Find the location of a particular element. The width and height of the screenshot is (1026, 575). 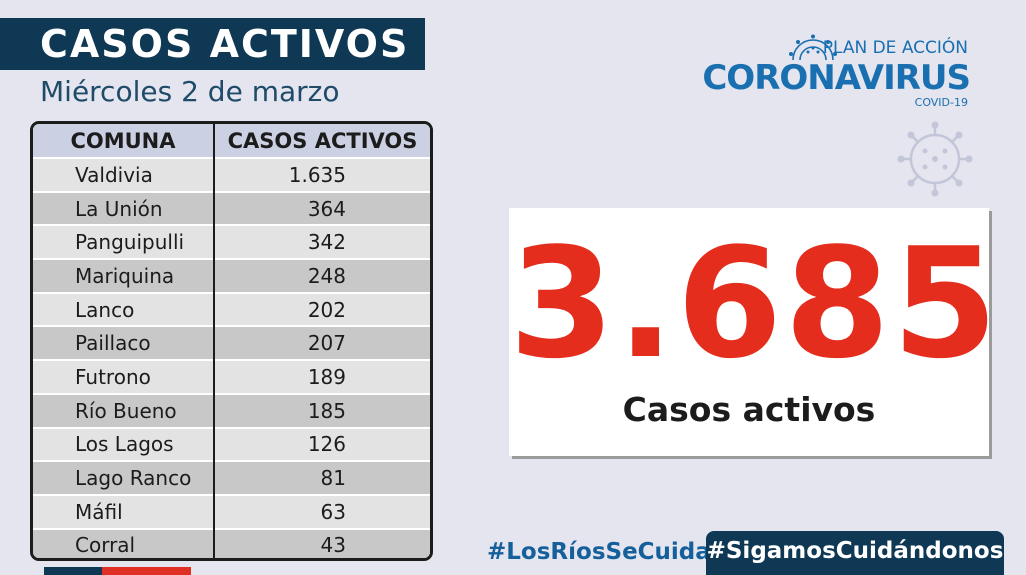

column-header-casos: CASOS ACTIVOS is located at coordinates (322, 141).